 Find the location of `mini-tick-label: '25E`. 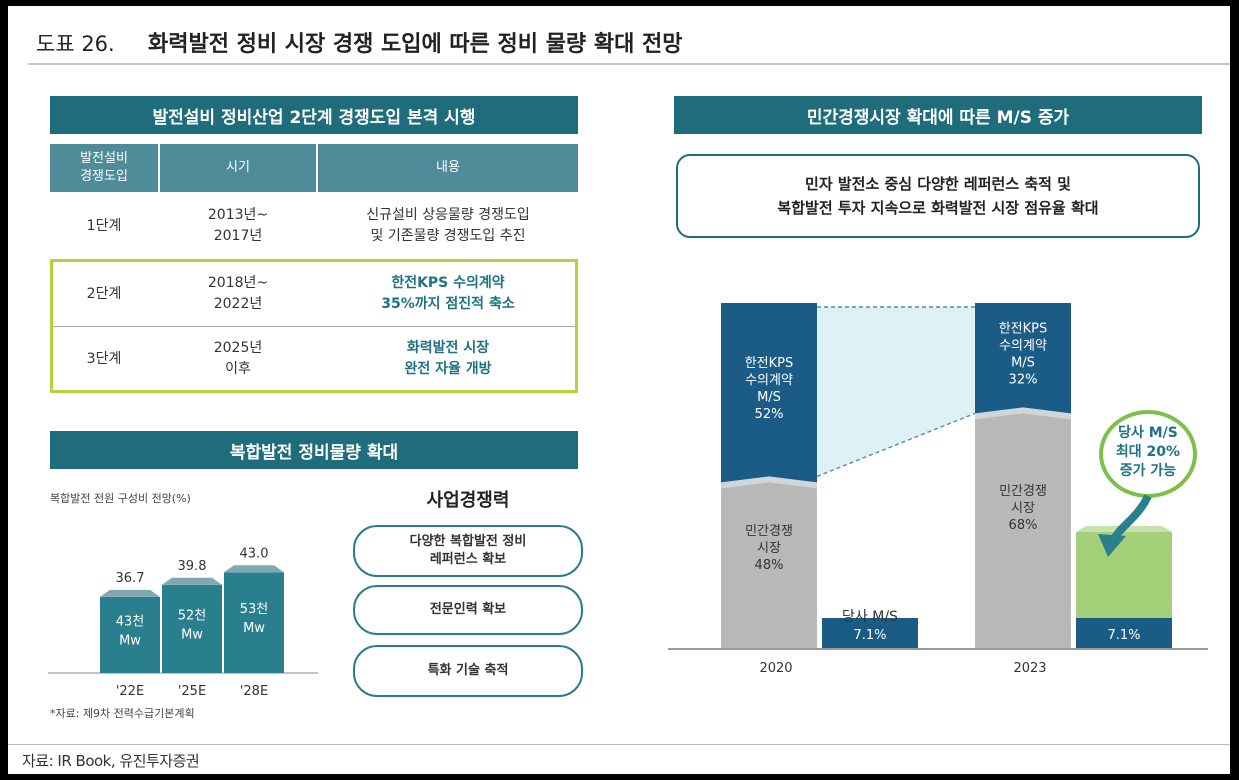

mini-tick-label: '25E is located at coordinates (192, 691).